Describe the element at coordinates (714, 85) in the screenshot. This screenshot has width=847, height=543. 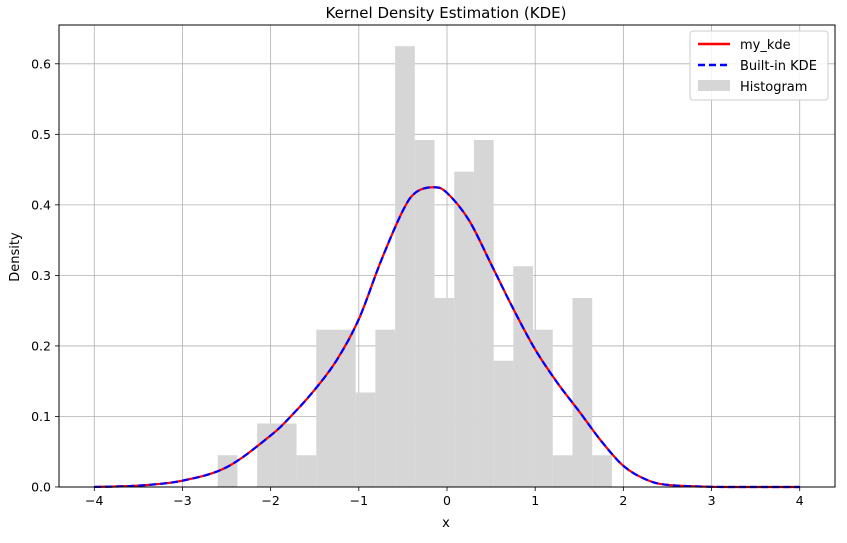
I see `legend-swatch-histogram` at that location.